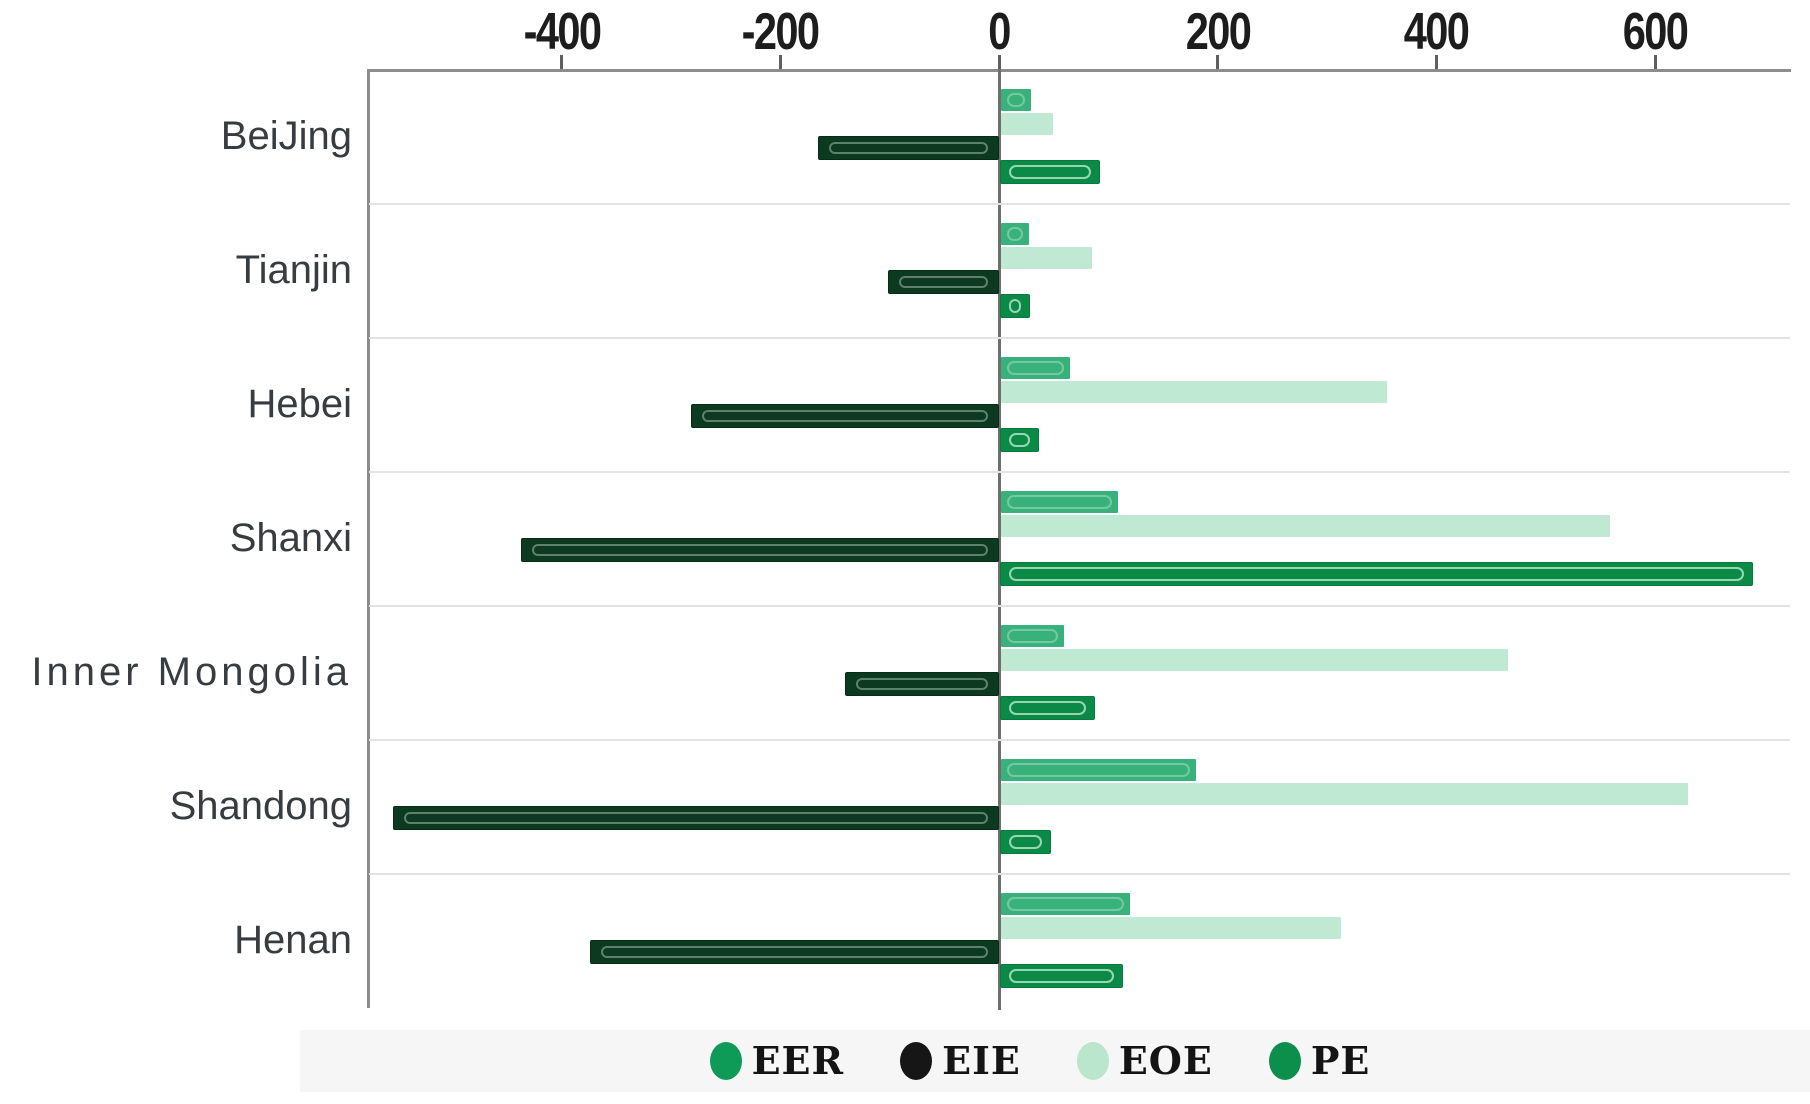 The height and width of the screenshot is (1104, 1810). What do you see at coordinates (293, 940) in the screenshot?
I see `category-label-henan: Henan` at bounding box center [293, 940].